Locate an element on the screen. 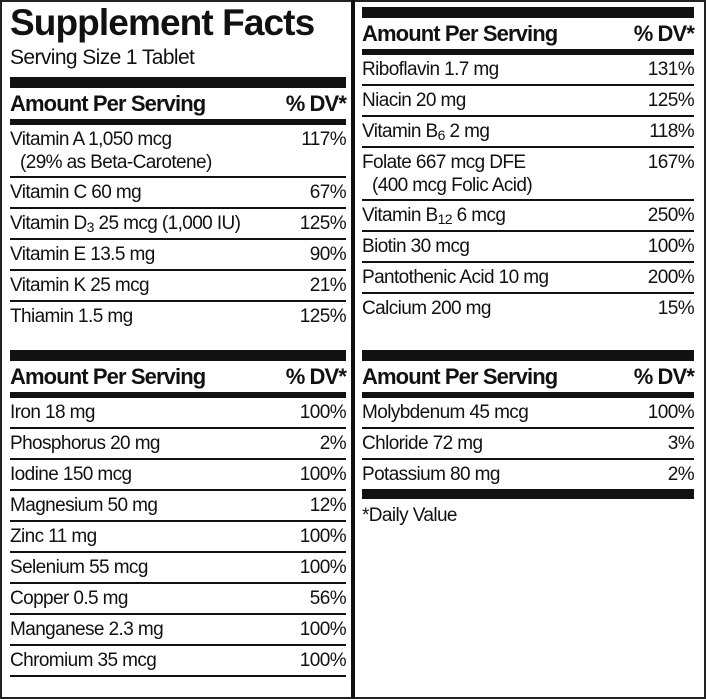 The image size is (706, 699). nutrient-label: Potassium 80 mg is located at coordinates (431, 474).